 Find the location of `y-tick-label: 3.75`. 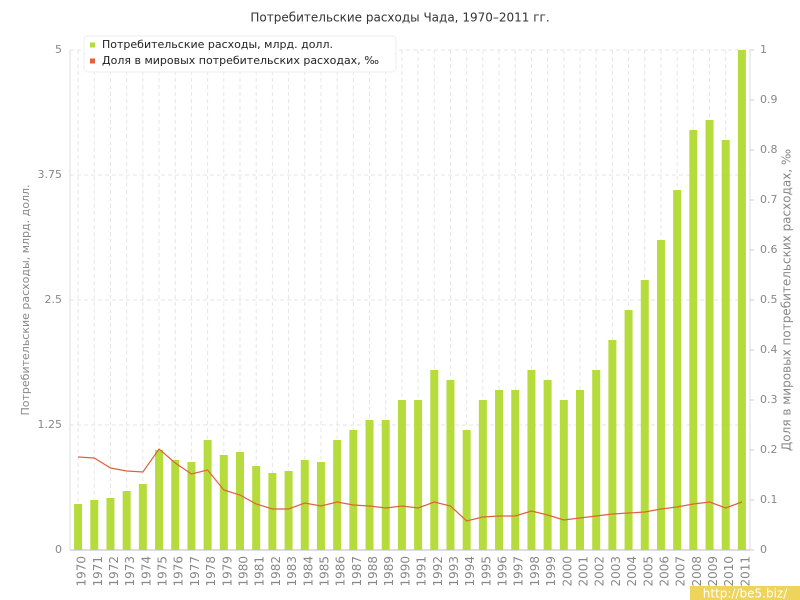

y-tick-label: 3.75 is located at coordinates (50, 174).